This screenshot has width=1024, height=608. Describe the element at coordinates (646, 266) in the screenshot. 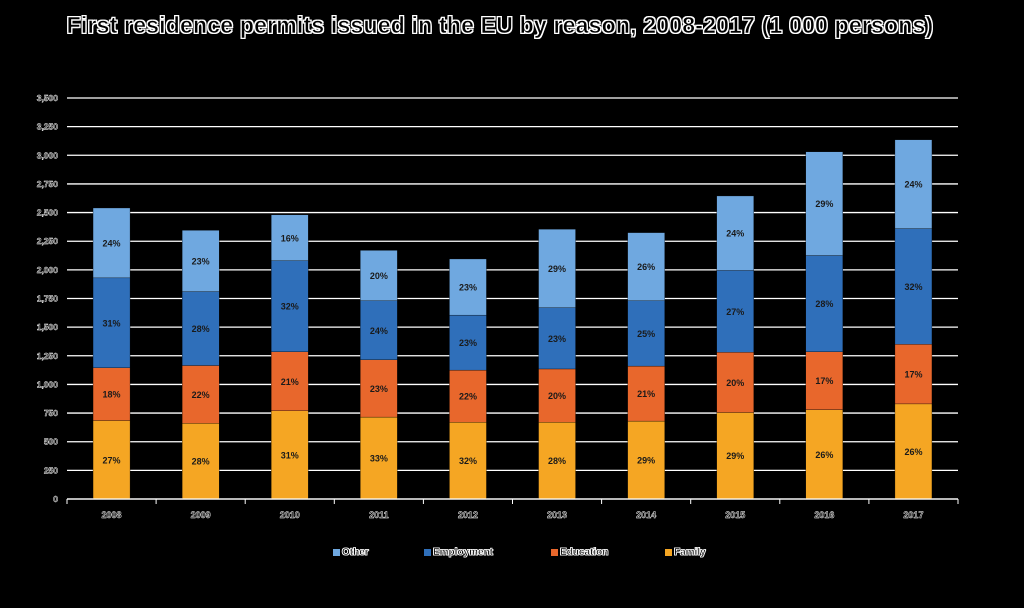

I see `bar-other-2014` at that location.